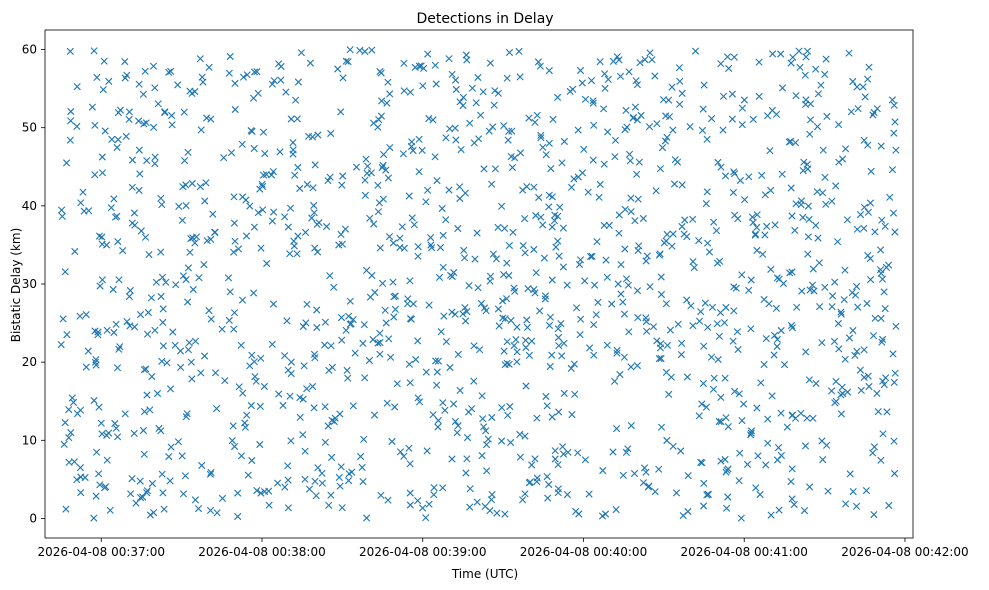  What do you see at coordinates (33, 518) in the screenshot?
I see `y-tick-label: 0` at bounding box center [33, 518].